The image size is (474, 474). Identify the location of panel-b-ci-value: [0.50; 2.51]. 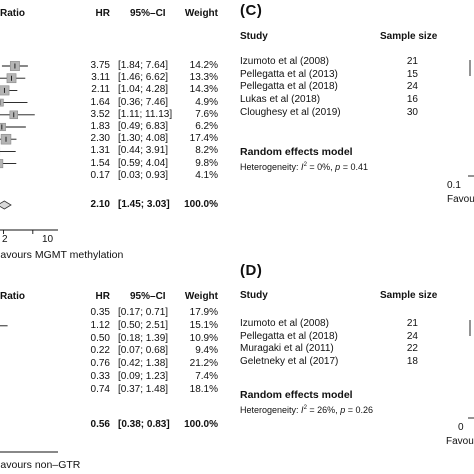
(143, 325).